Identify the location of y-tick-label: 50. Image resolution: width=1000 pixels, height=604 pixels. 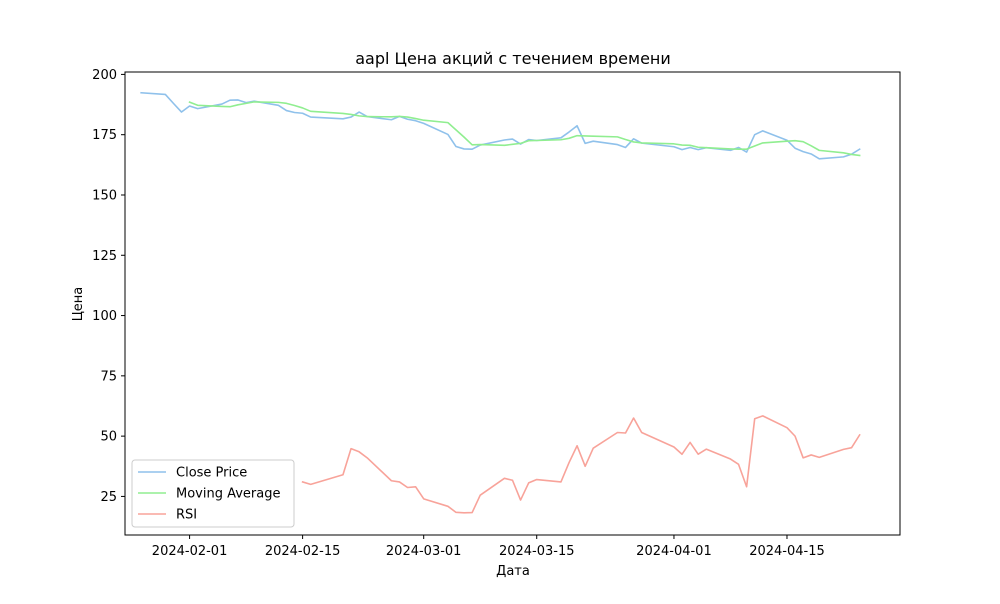
(108, 437).